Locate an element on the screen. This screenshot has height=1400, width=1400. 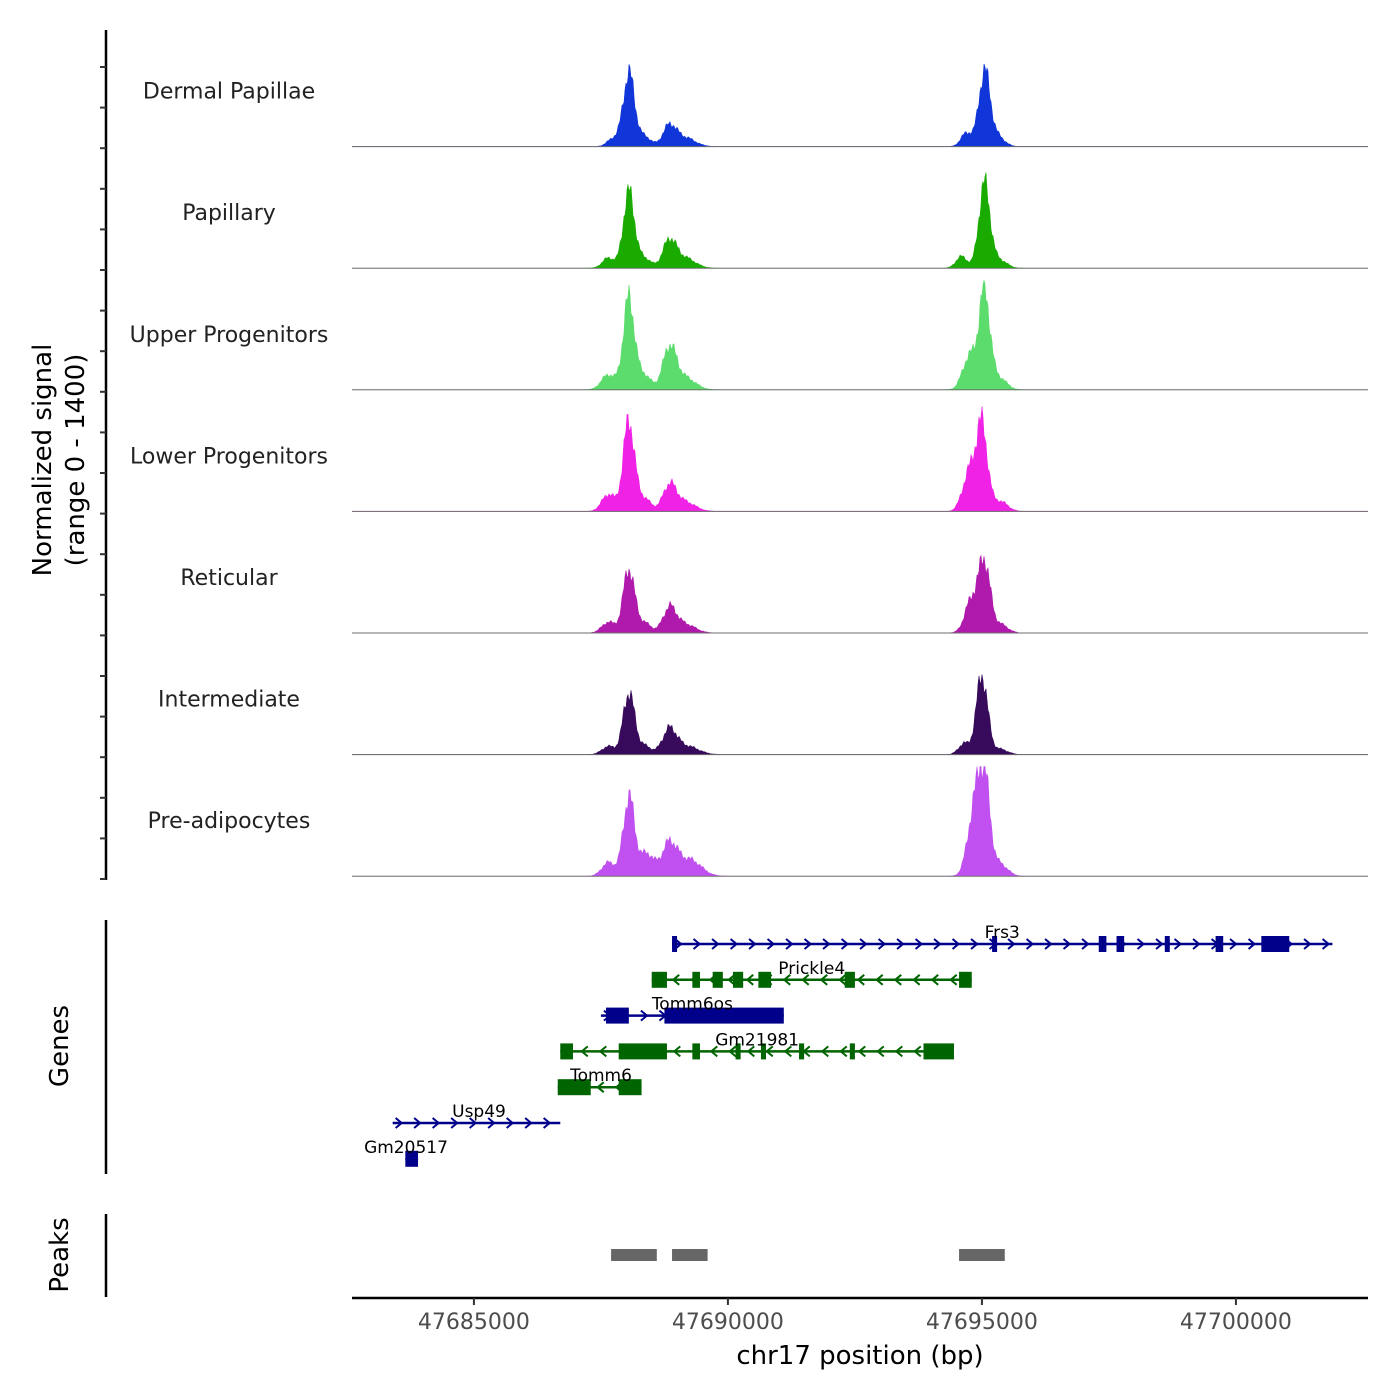
gene-label: Tomm6os is located at coordinates (692, 1005).